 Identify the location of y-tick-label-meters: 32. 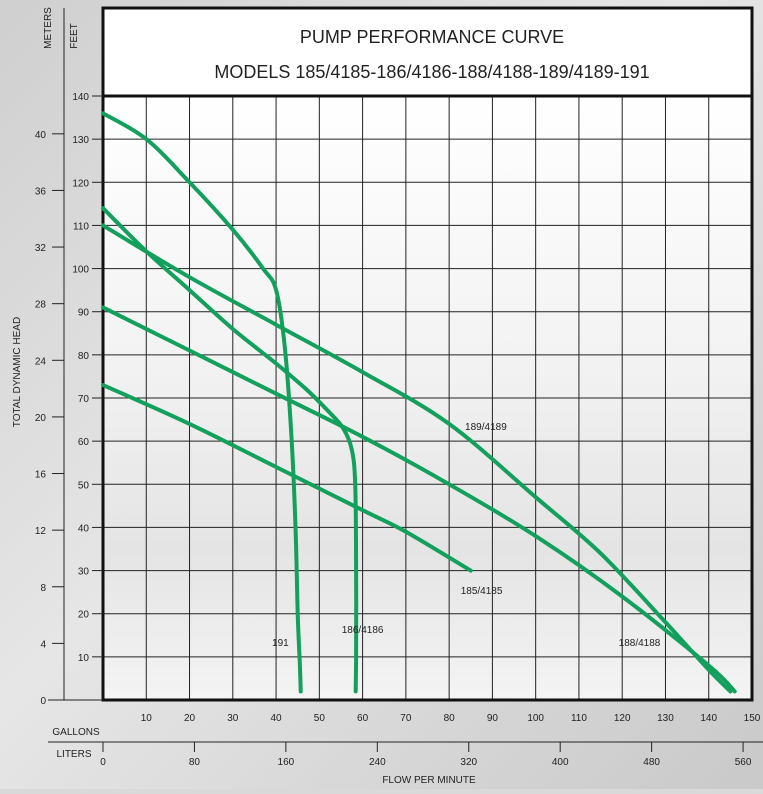
(41, 248).